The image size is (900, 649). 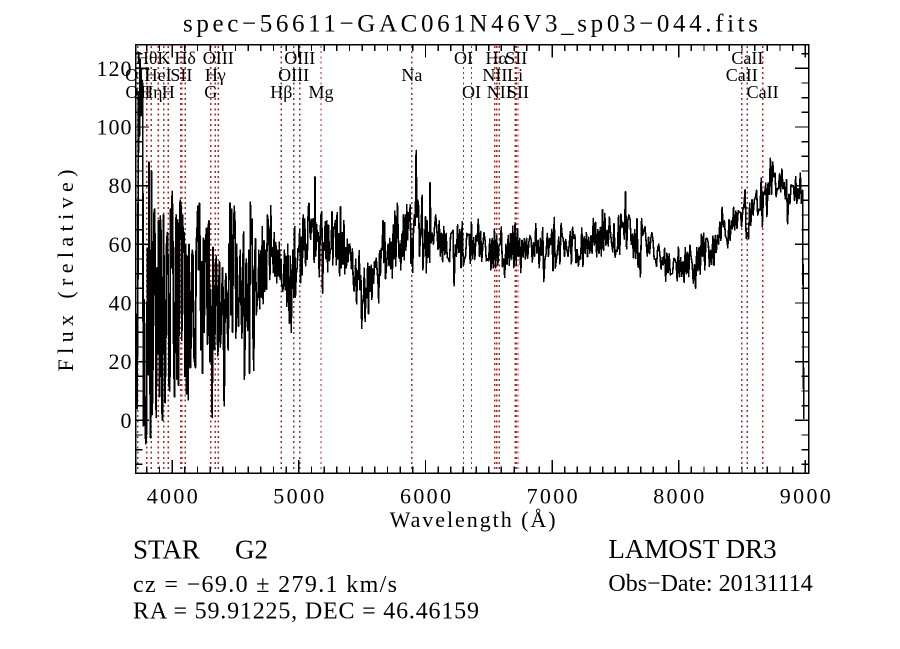 What do you see at coordinates (306, 612) in the screenshot?
I see `svg-text:RA = 59.91225, DEC = 46.4615: RA = 59.91225, DEC = 46.46159` at bounding box center [306, 612].